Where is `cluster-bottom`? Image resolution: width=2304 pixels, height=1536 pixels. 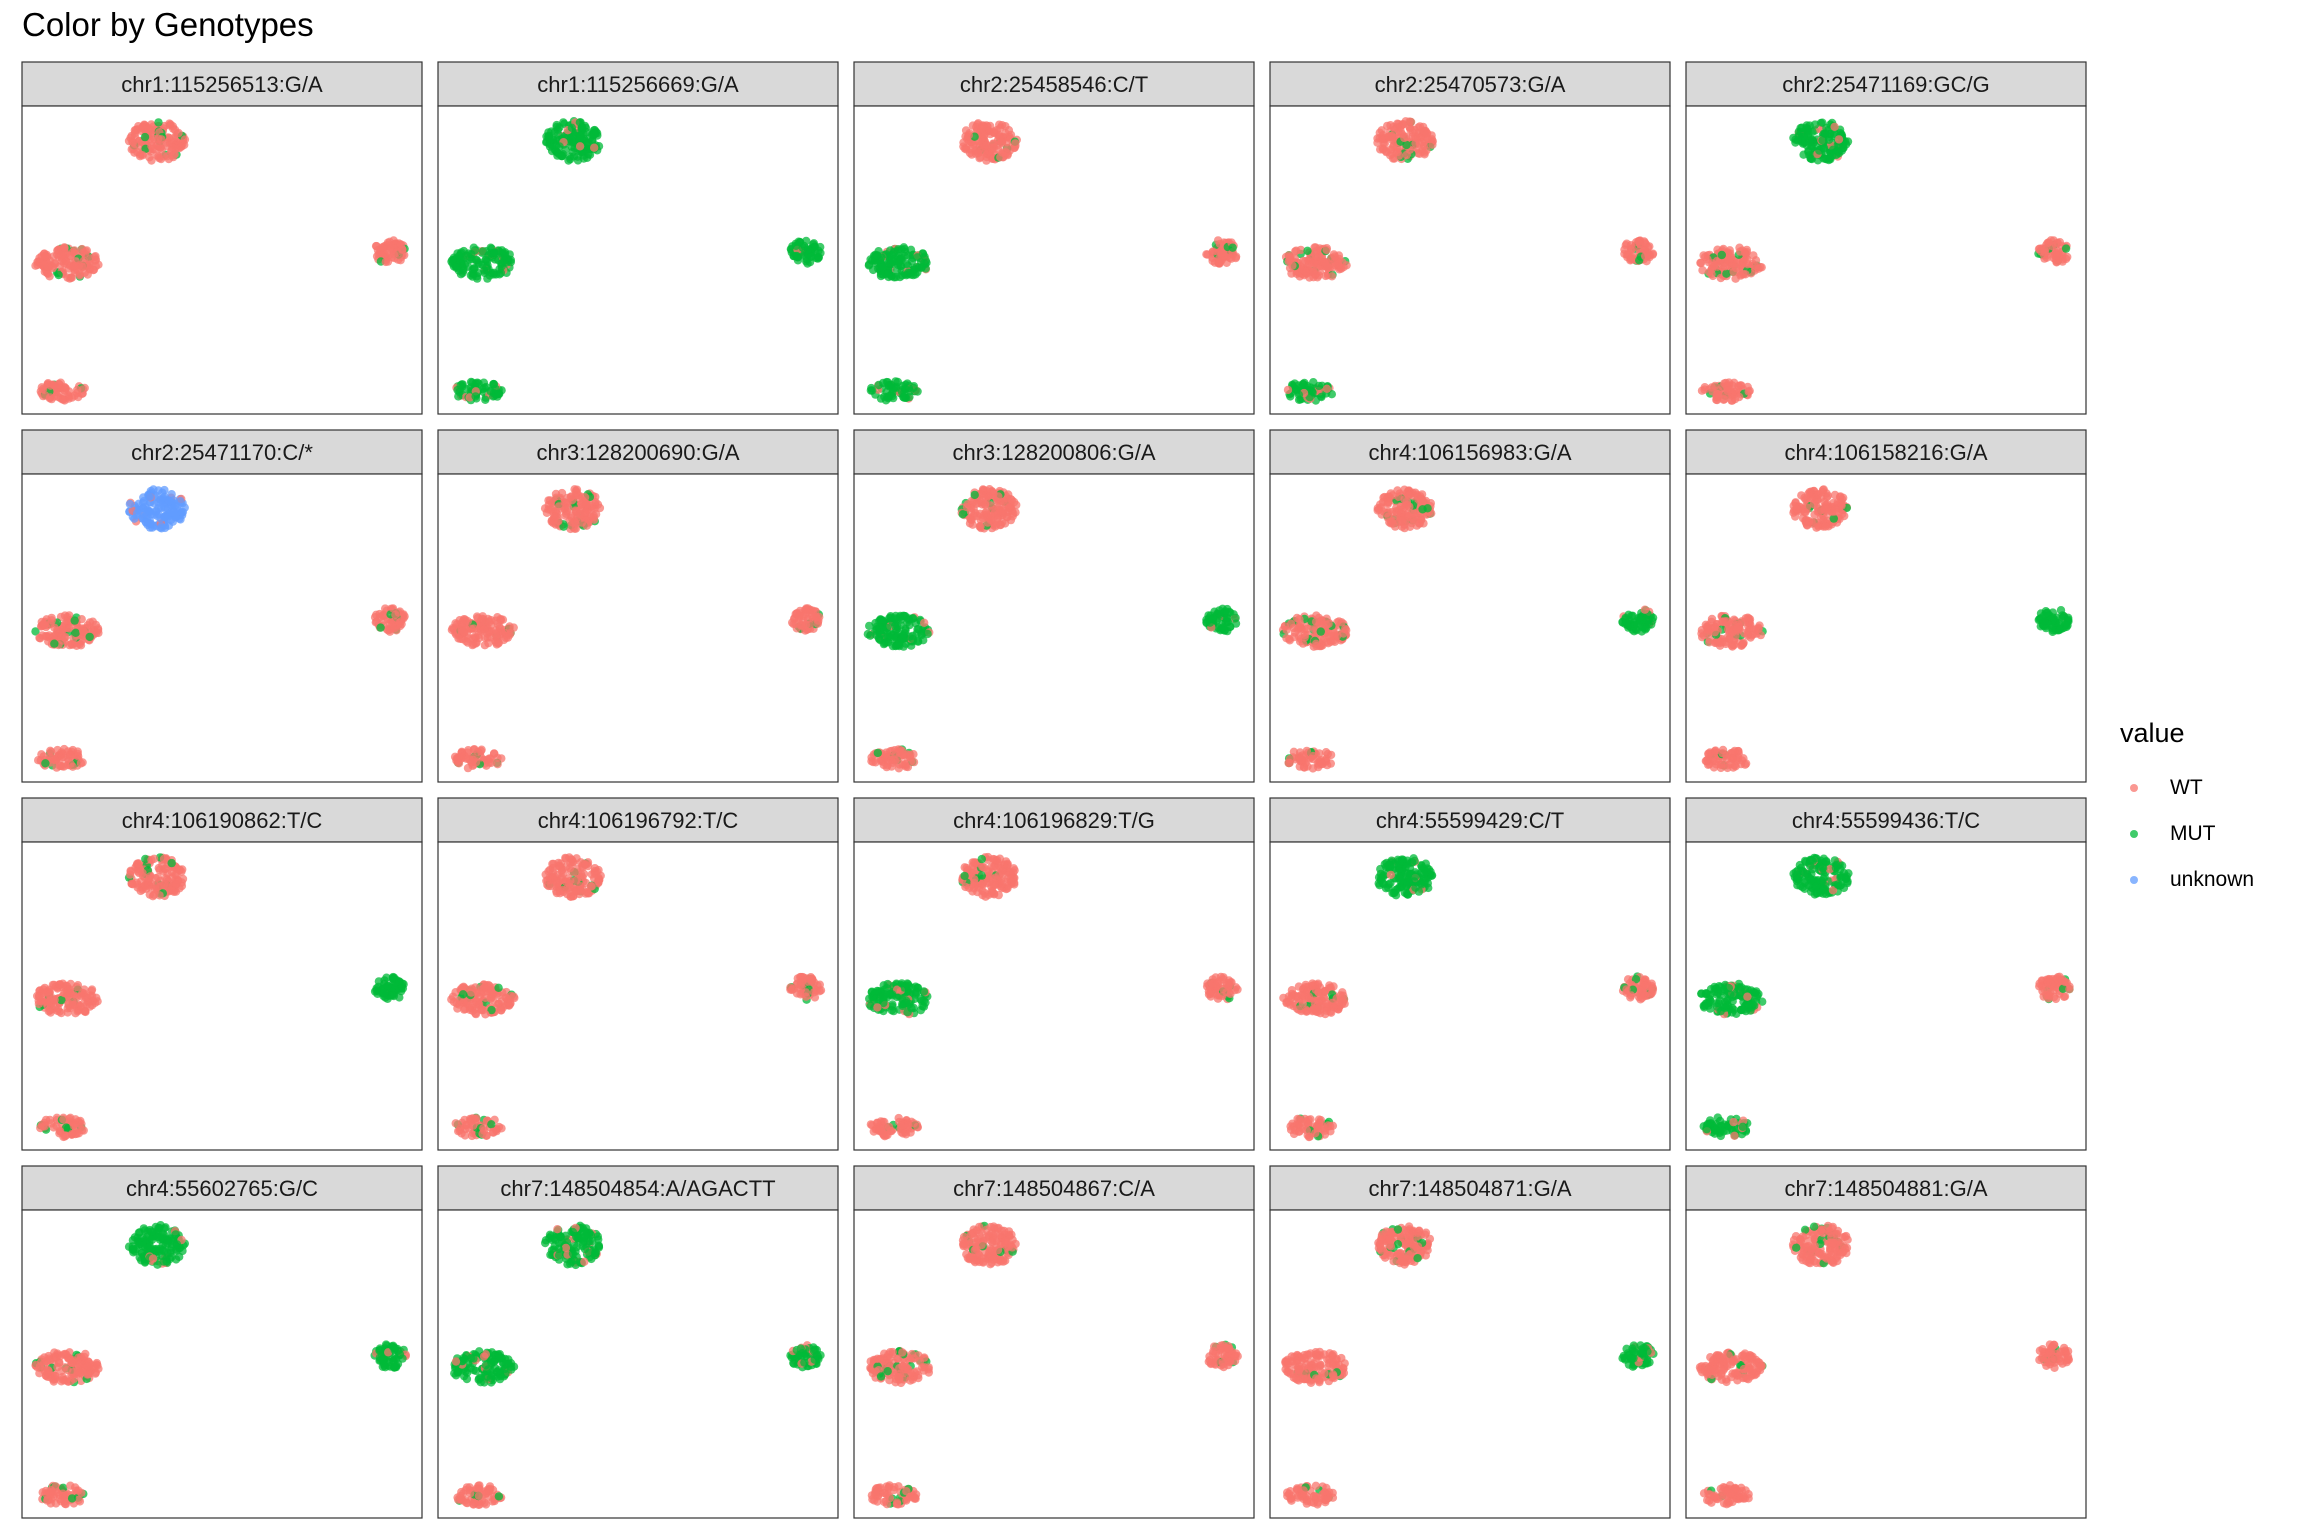 cluster-bottom is located at coordinates (62, 391).